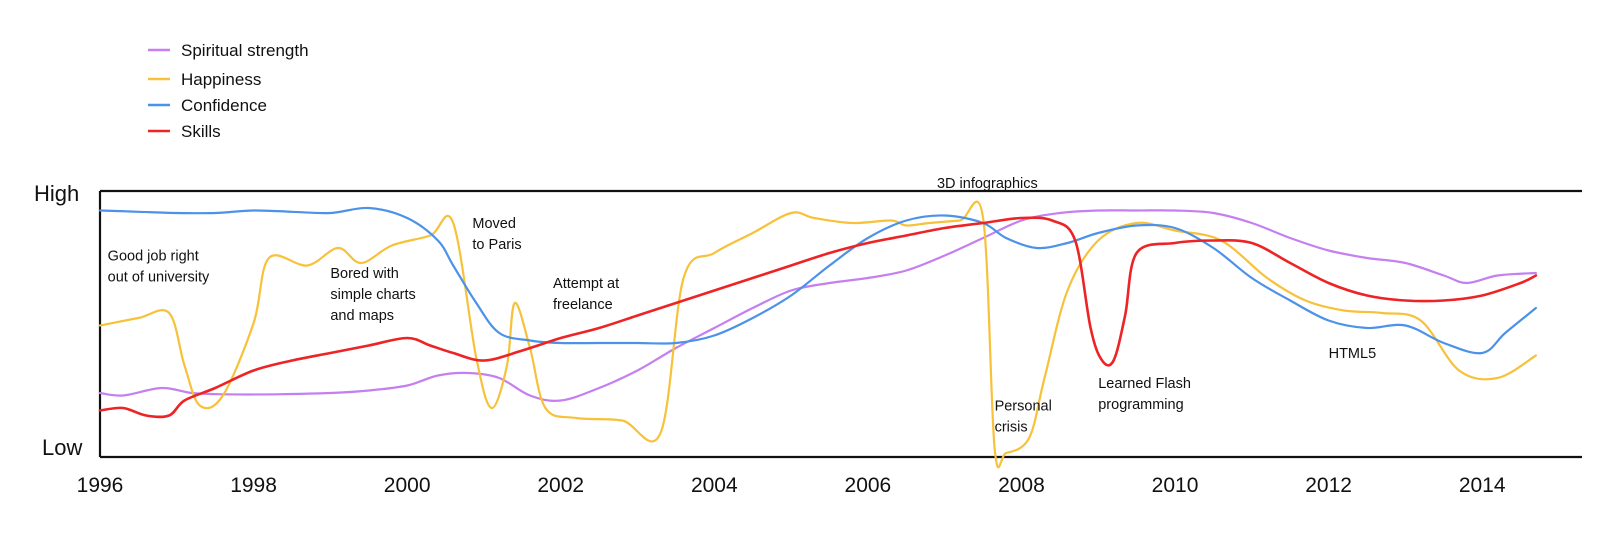 Image resolution: width=1610 pixels, height=560 pixels. I want to click on annotation-line: Good job right, so click(153, 257).